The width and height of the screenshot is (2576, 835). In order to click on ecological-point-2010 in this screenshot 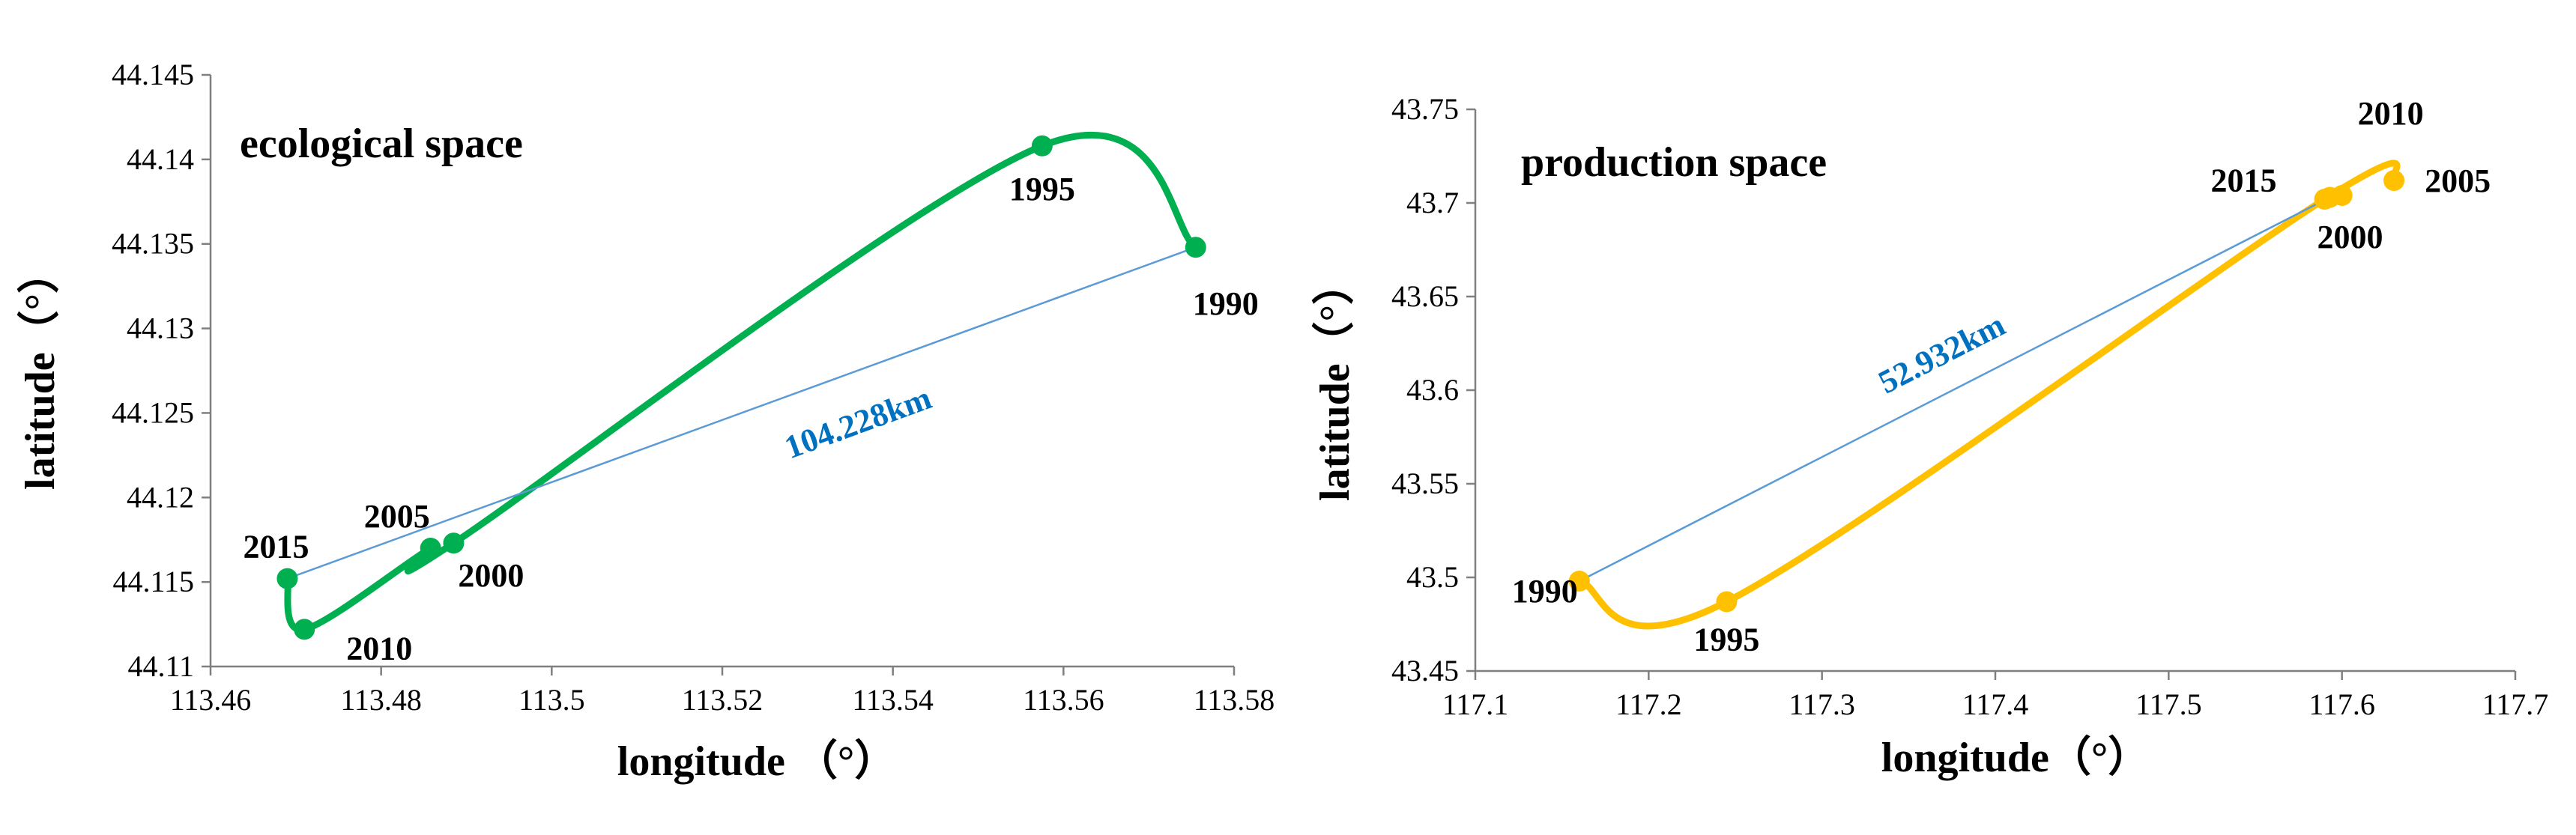, I will do `click(304, 630)`.